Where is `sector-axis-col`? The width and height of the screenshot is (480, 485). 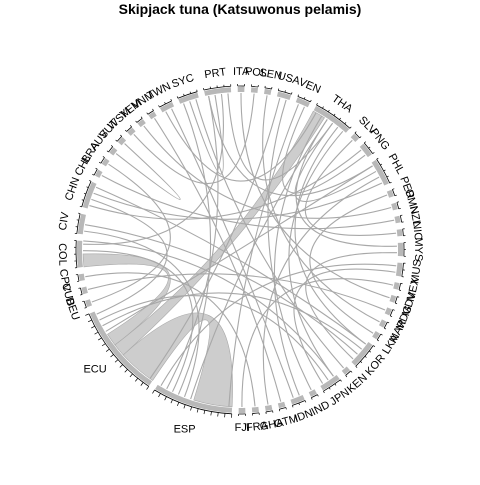
sector-axis-col is located at coordinates (76, 254).